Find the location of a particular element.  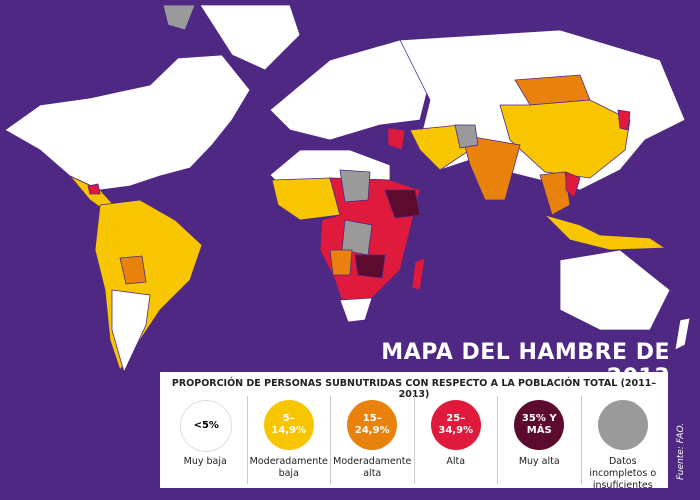

legend-range: 15–24,9% is located at coordinates (372, 424).